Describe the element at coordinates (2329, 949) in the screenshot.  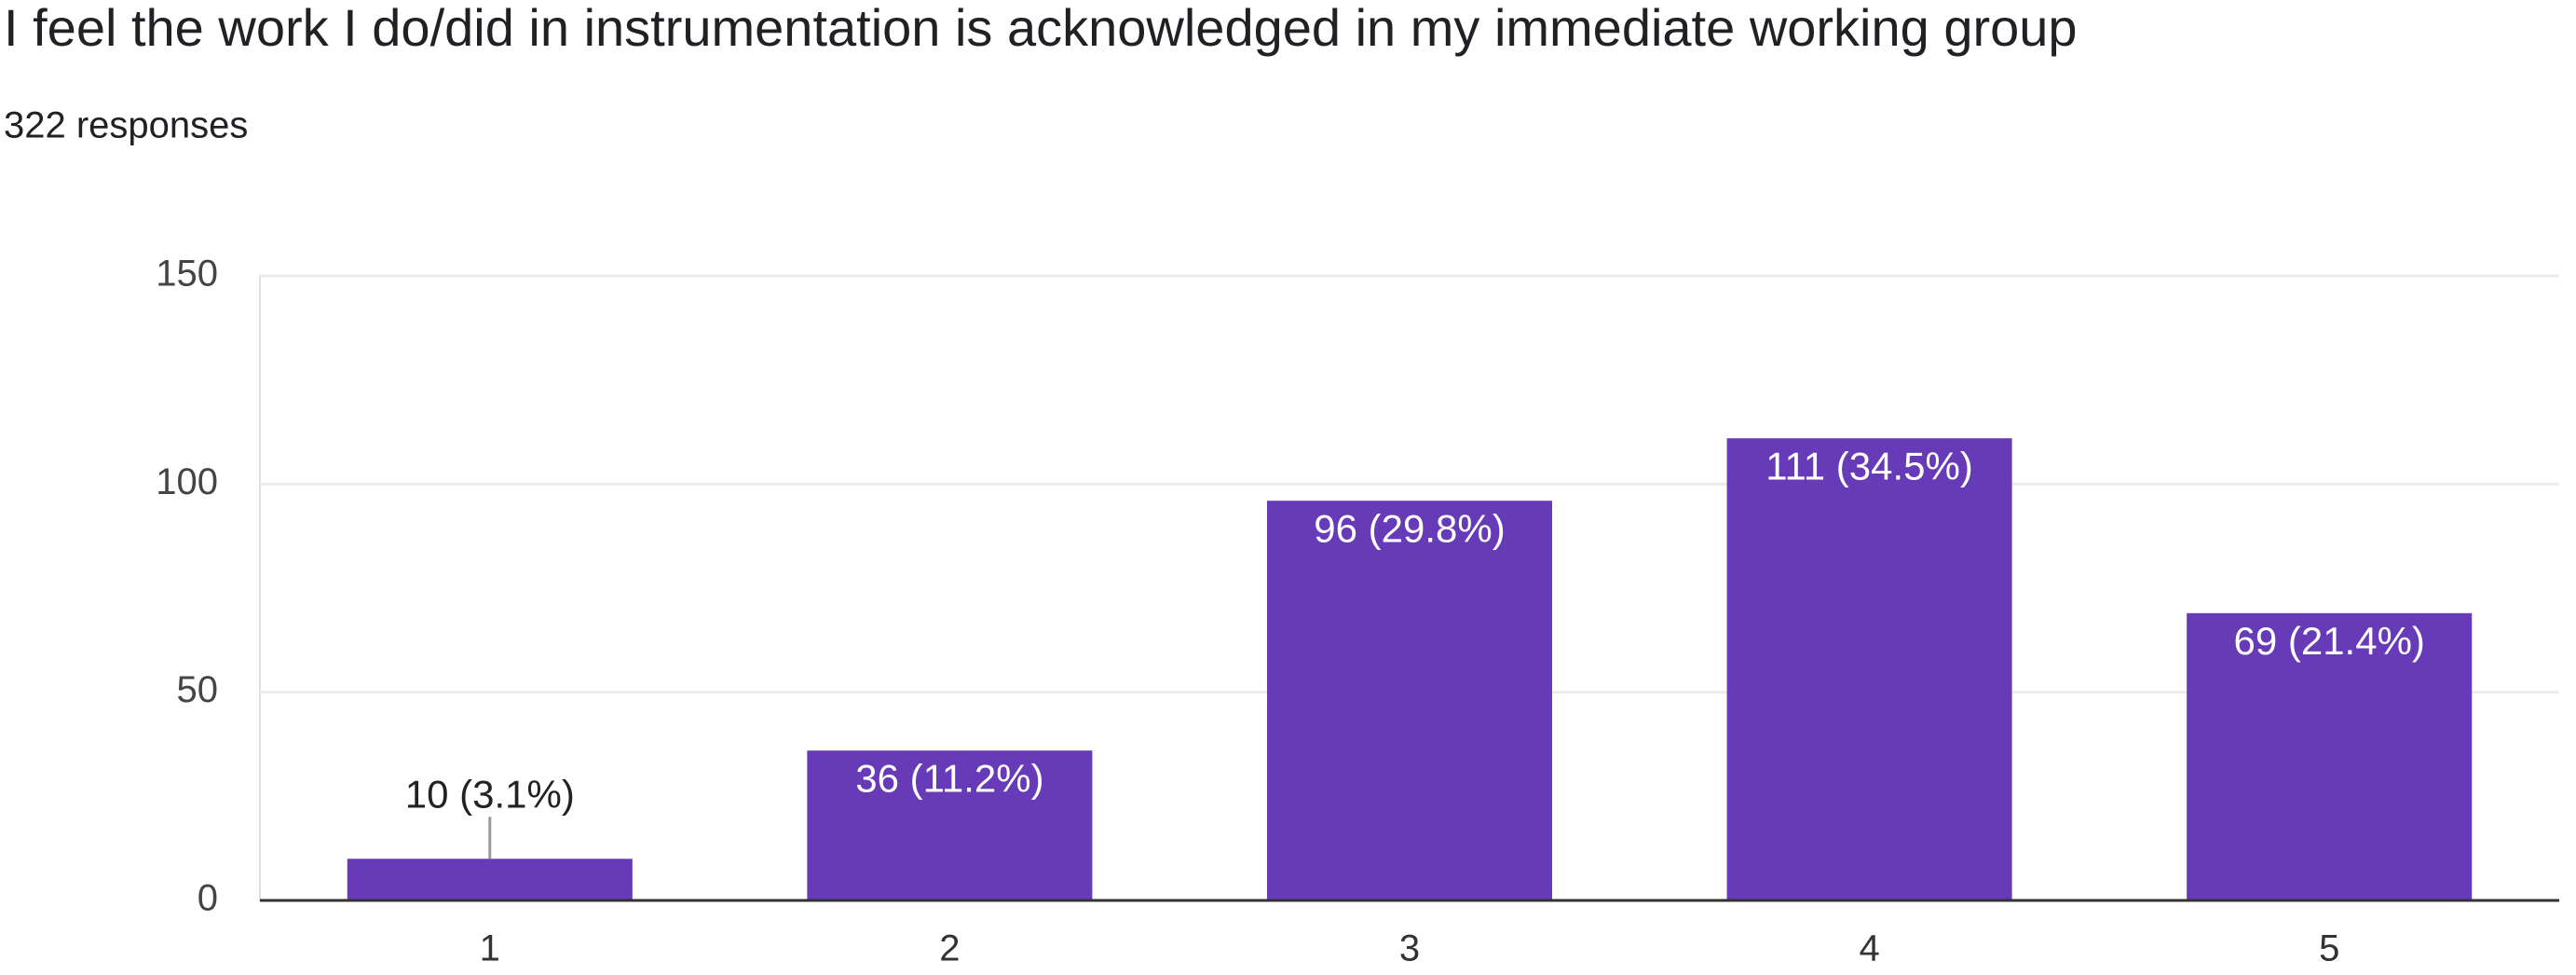
I see `x-tick-label: 5` at that location.